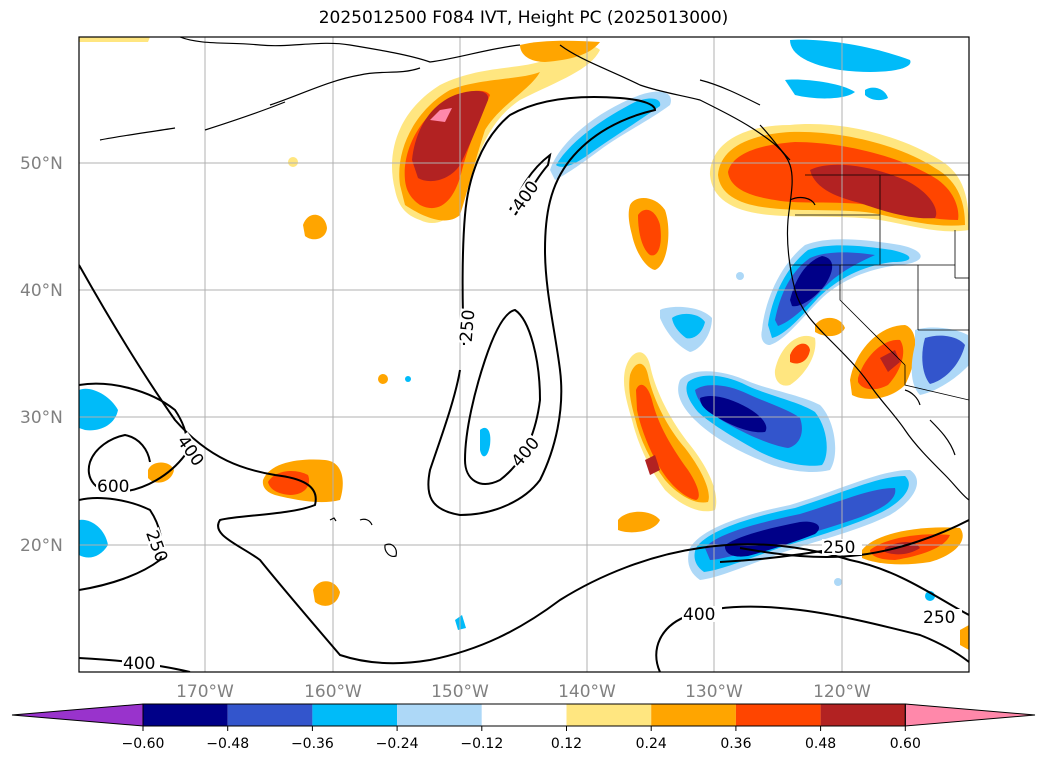 This screenshot has width=1047, height=765. I want to click on colorbar-outline, so click(524, 715).